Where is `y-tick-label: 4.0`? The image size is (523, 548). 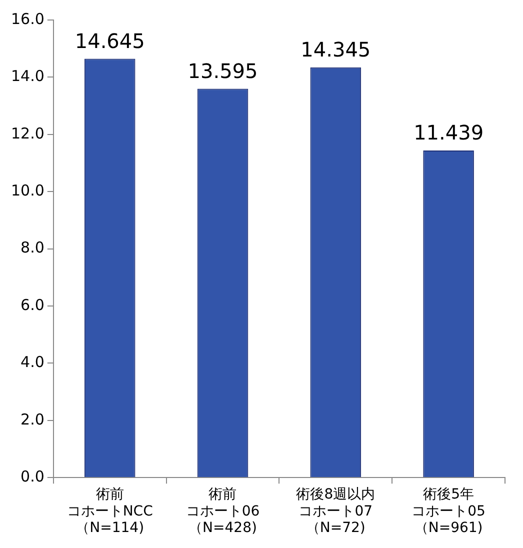 y-tick-label: 4.0 is located at coordinates (32, 362).